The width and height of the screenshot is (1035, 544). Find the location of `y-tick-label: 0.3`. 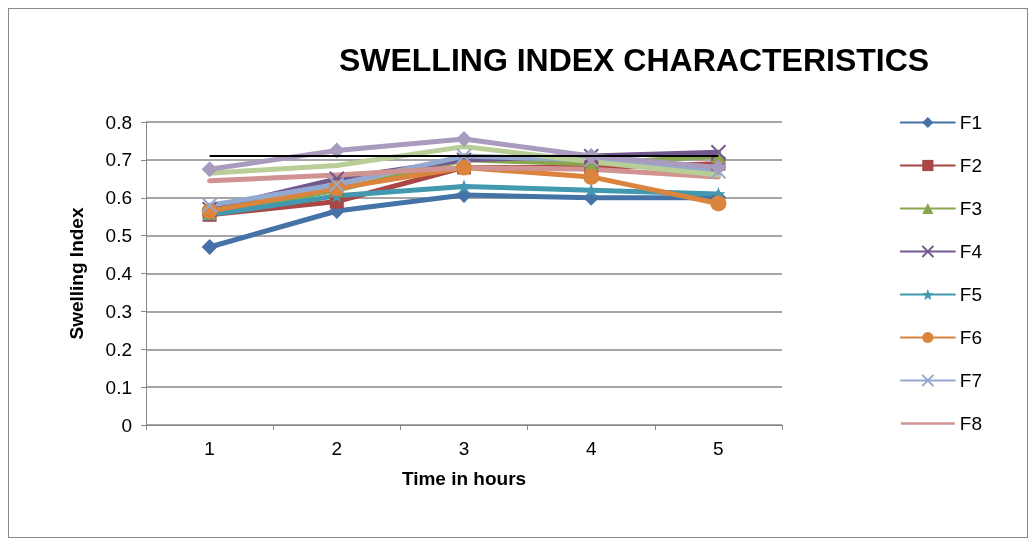

y-tick-label: 0.3 is located at coordinates (118, 311).